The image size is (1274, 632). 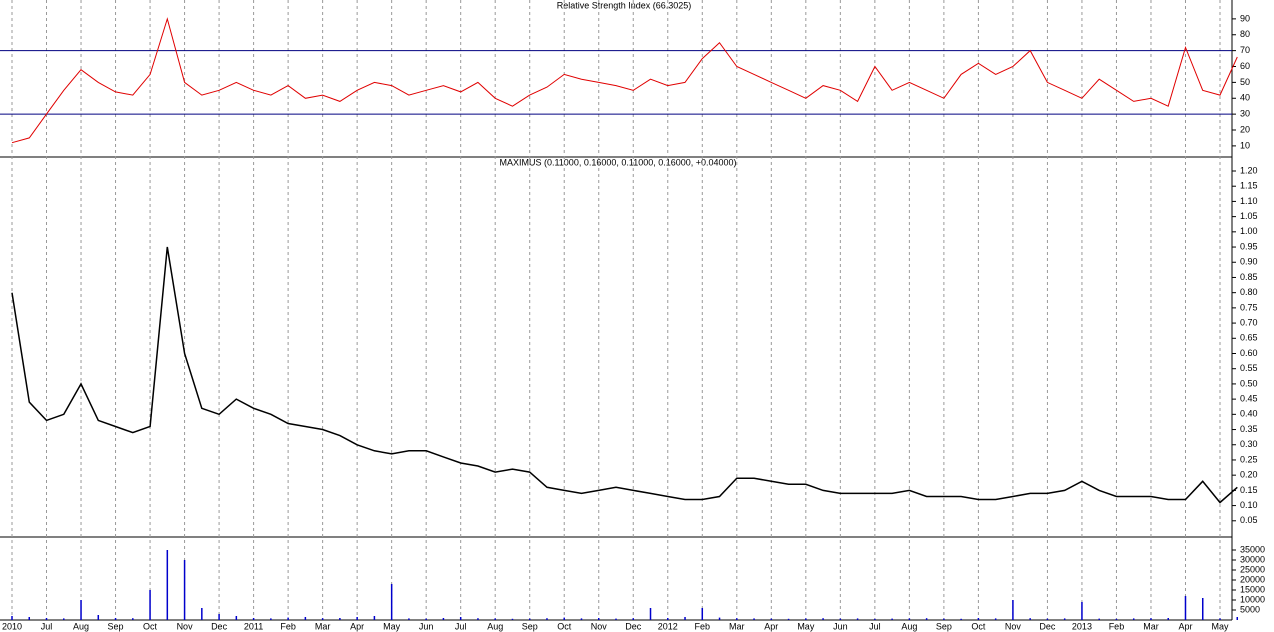 I want to click on y-tick-label: 40, so click(x=1245, y=98).